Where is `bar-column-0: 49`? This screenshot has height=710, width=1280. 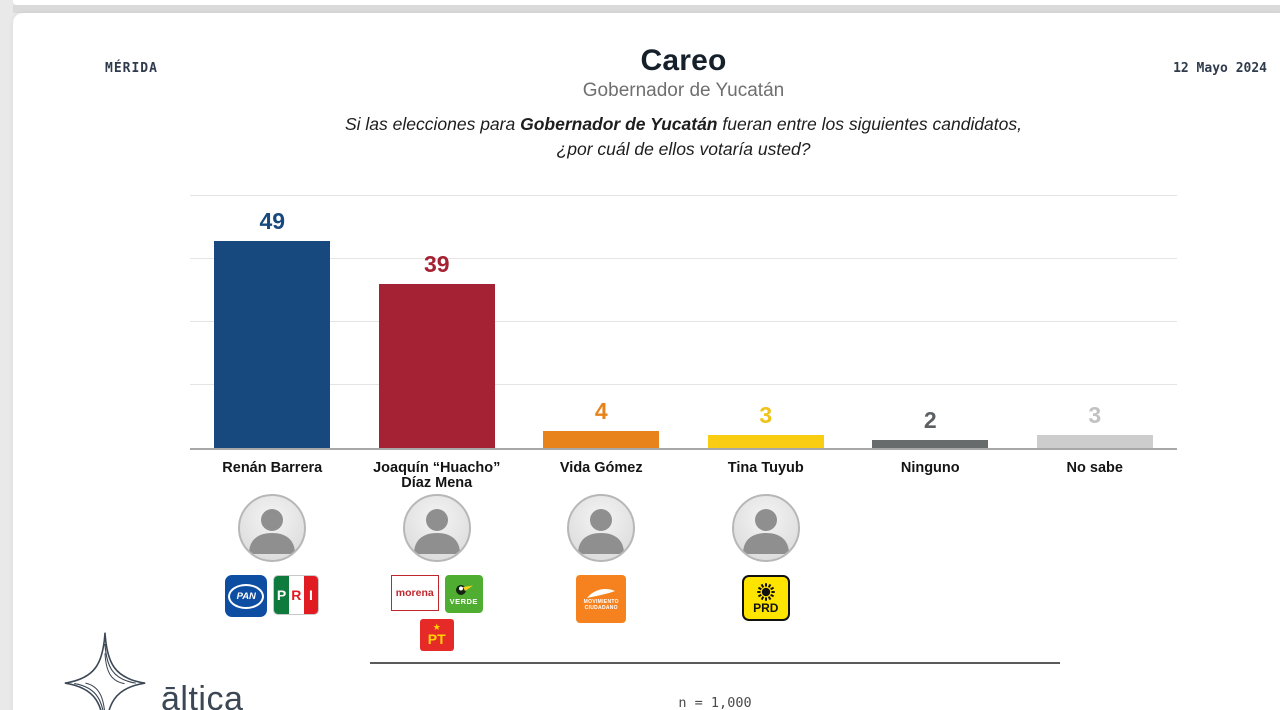 bar-column-0: 49 is located at coordinates (272, 321).